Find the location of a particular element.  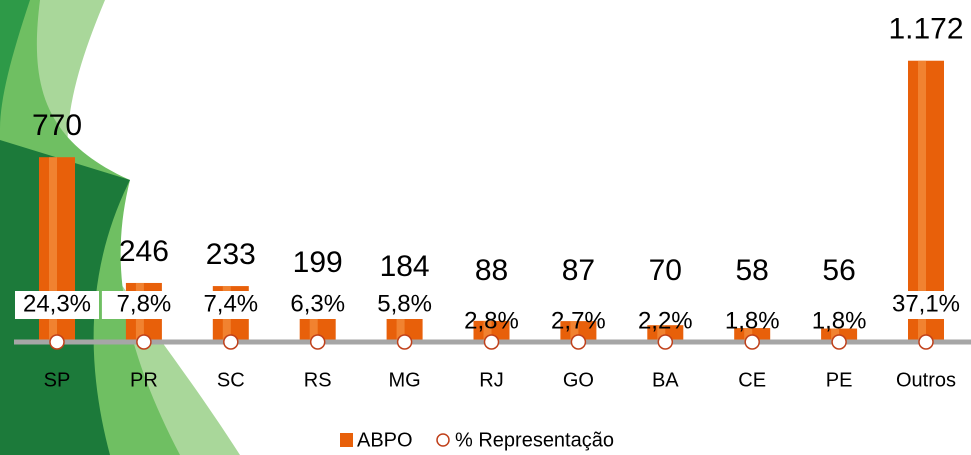

value-label: 246 is located at coordinates (144, 251).